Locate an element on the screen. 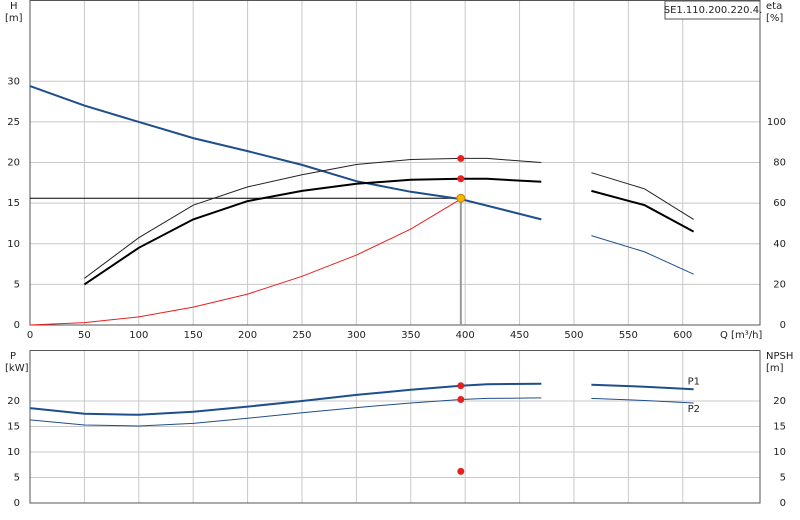  y2-tick-label: 5 is located at coordinates (783, 478).